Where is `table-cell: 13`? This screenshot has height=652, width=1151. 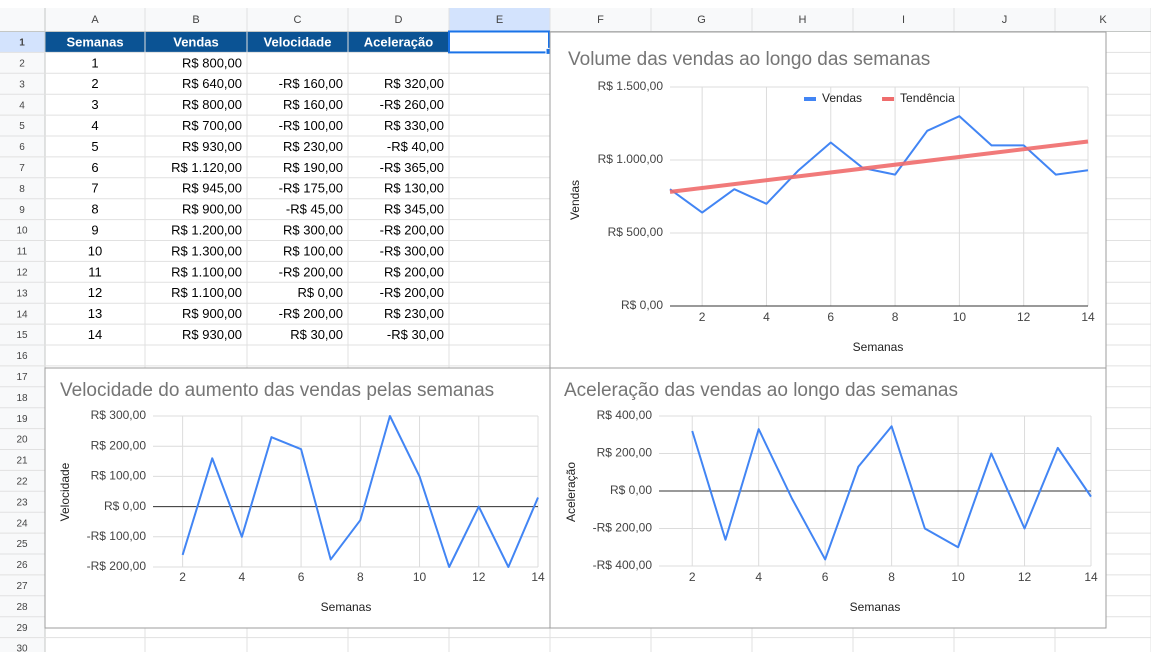 table-cell: 13 is located at coordinates (95, 313).